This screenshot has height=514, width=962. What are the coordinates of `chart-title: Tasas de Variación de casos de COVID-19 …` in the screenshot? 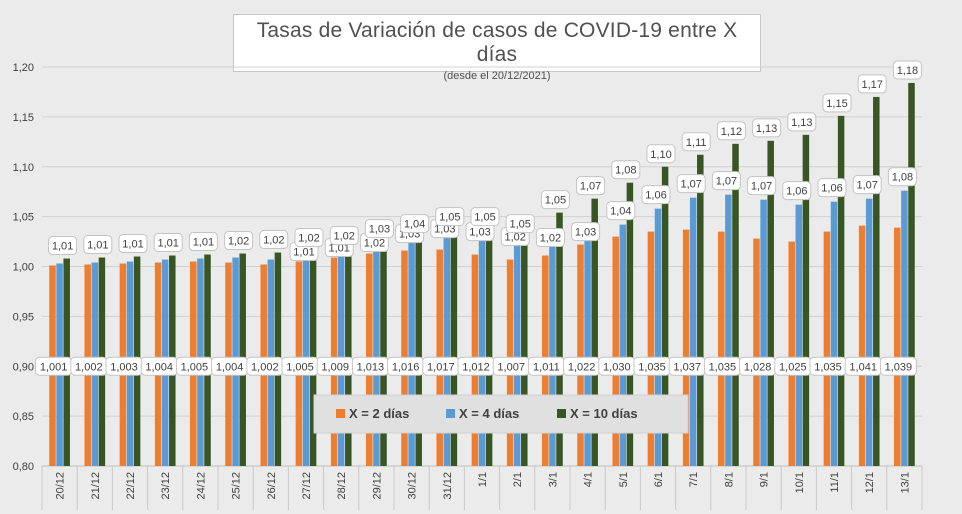 It's located at (497, 42).